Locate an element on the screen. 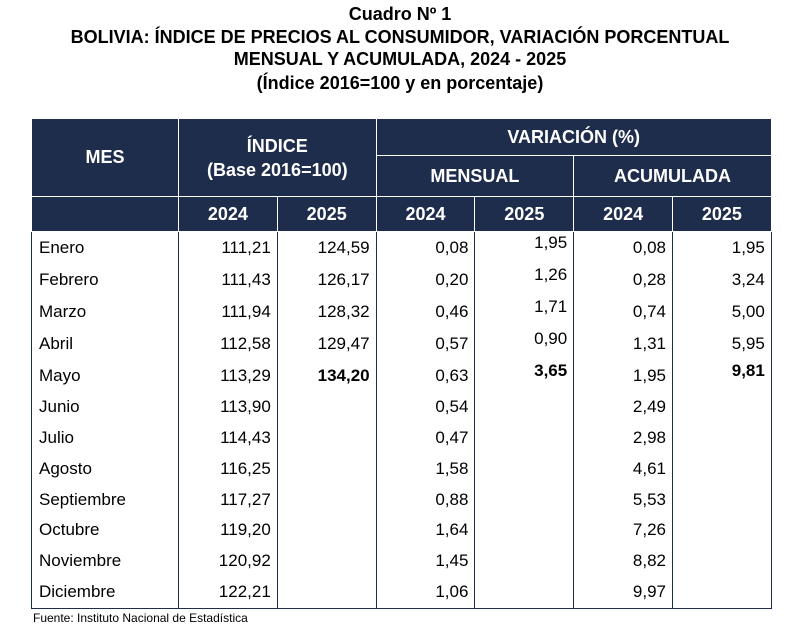 The image size is (800, 638). cell-acumulada-2024: 2,98 is located at coordinates (623, 438).